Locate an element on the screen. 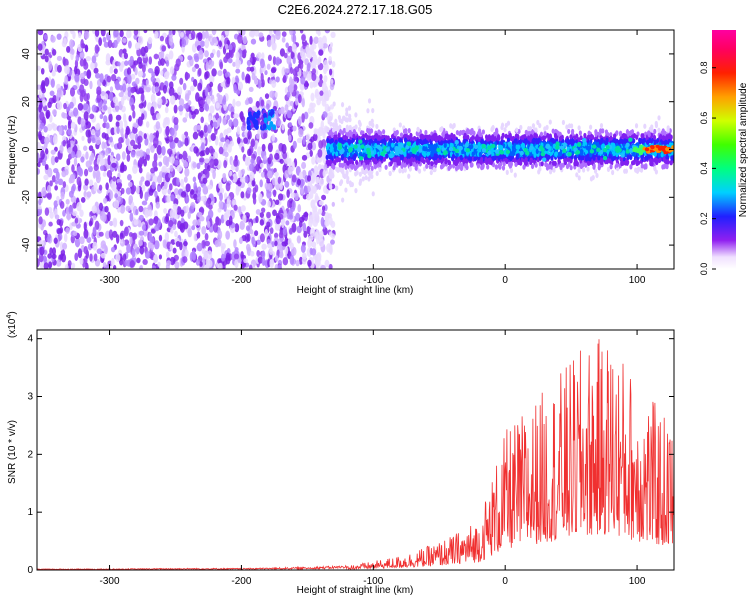 The image size is (750, 600). figure-title: C2E6.2024.272.17.18.G05 is located at coordinates (355, 9).